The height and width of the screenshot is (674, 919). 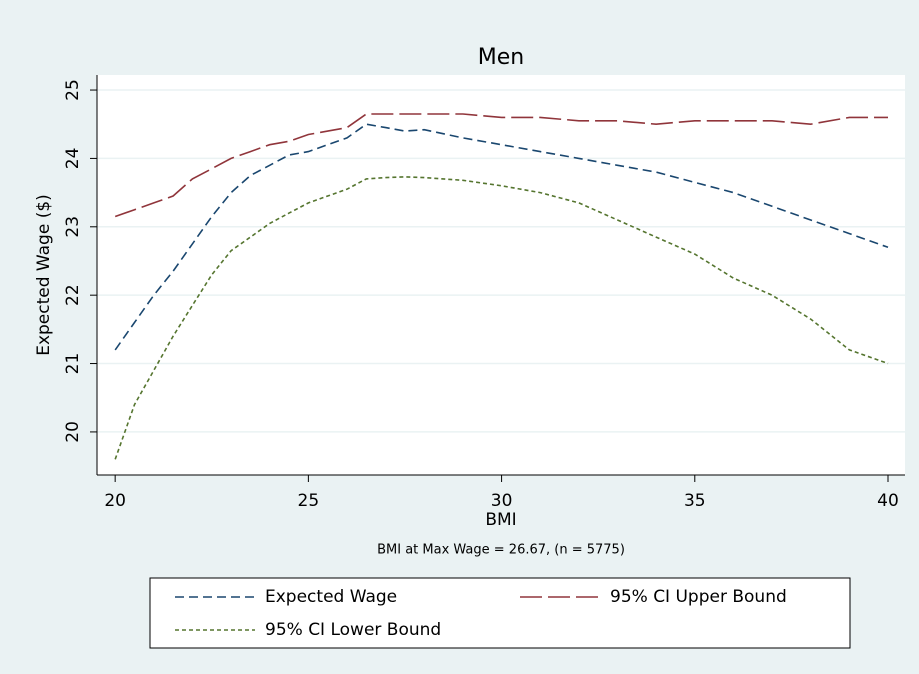 What do you see at coordinates (73, 90) in the screenshot?
I see `y-tick-label: 25` at bounding box center [73, 90].